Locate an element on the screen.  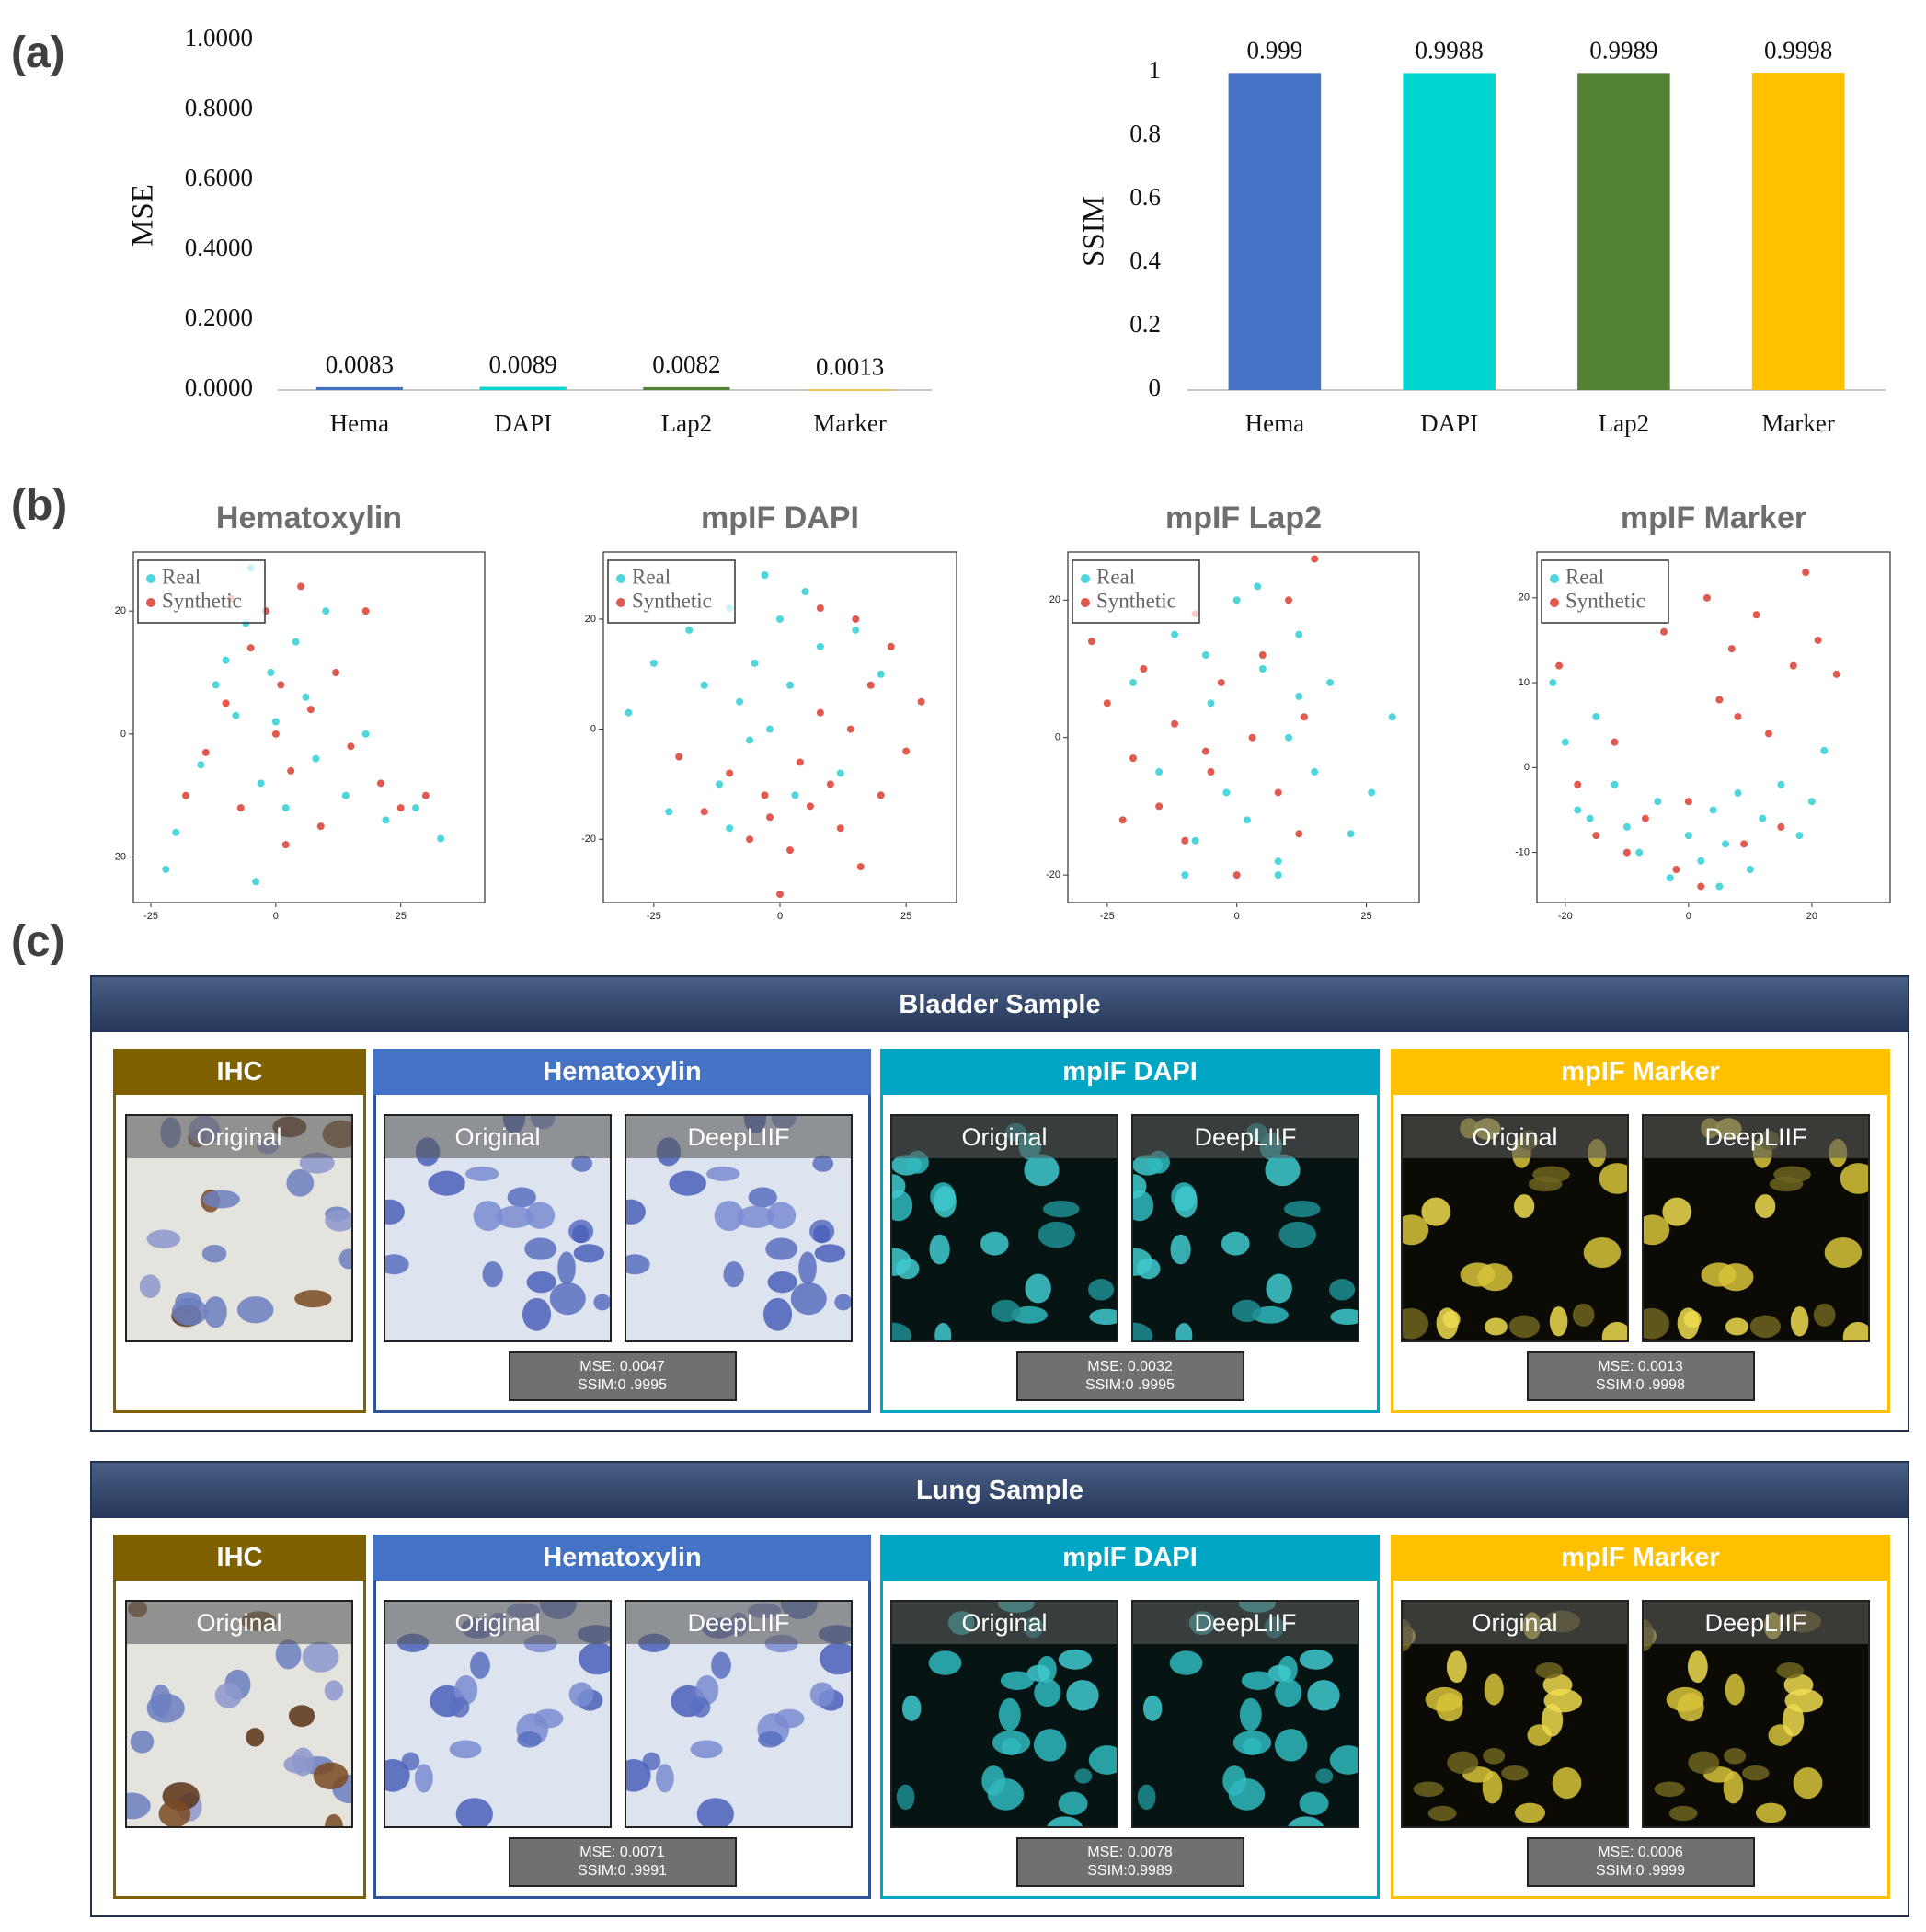
y-tick-label: 0.2 is located at coordinates (1145, 324).